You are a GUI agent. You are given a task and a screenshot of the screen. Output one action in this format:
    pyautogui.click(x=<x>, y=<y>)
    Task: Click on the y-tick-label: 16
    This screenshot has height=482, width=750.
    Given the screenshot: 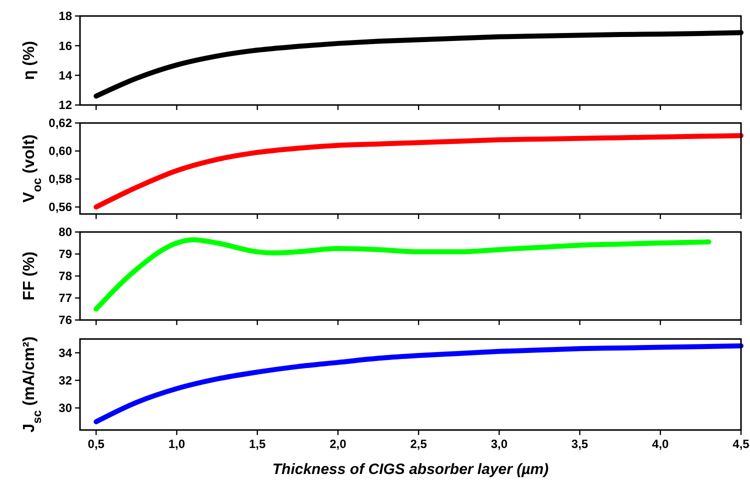 What is the action you would take?
    pyautogui.click(x=65, y=45)
    